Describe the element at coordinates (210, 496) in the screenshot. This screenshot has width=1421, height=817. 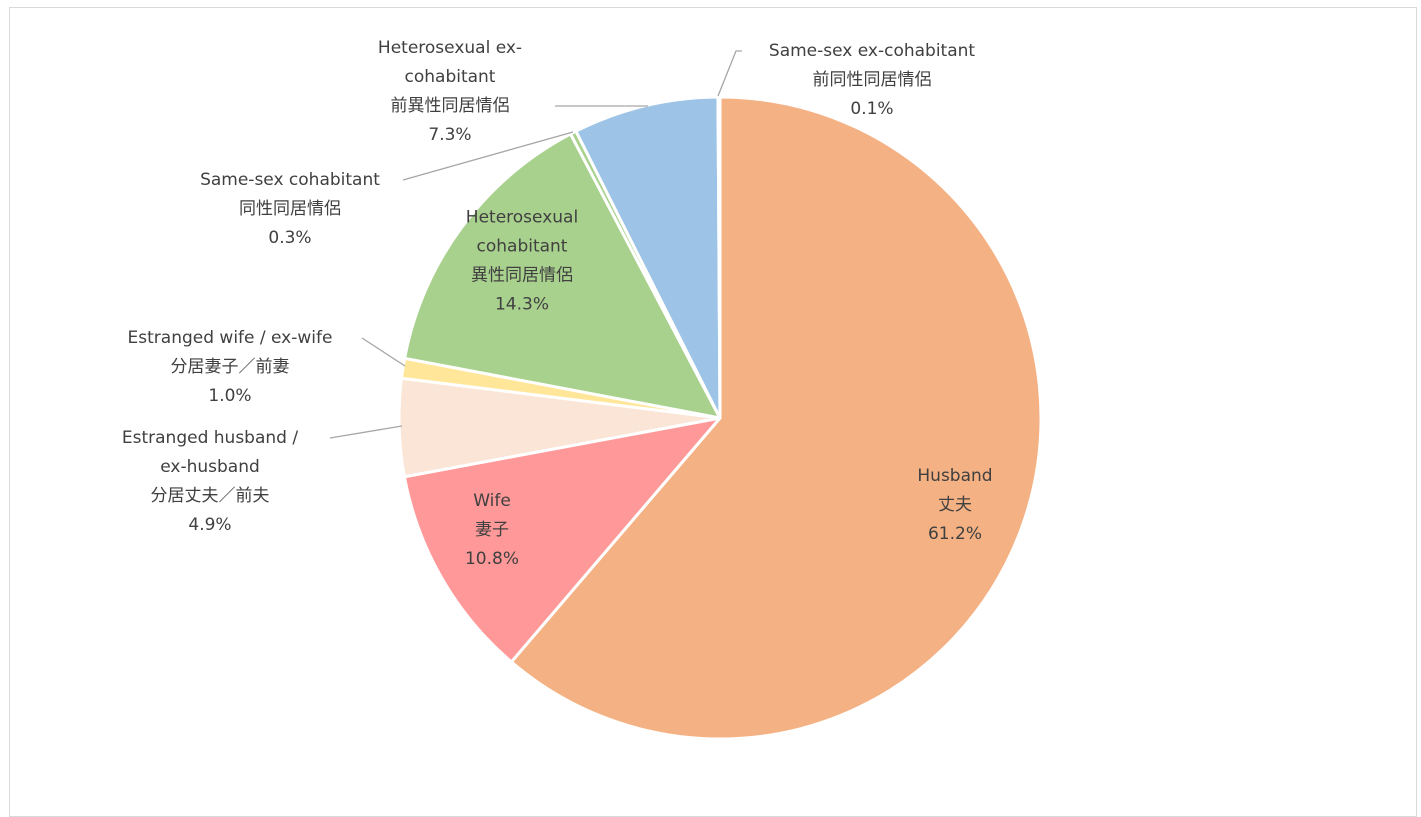
I see `label-jp-estranged-husband-ex-husband: 分居丈夫／前夫` at that location.